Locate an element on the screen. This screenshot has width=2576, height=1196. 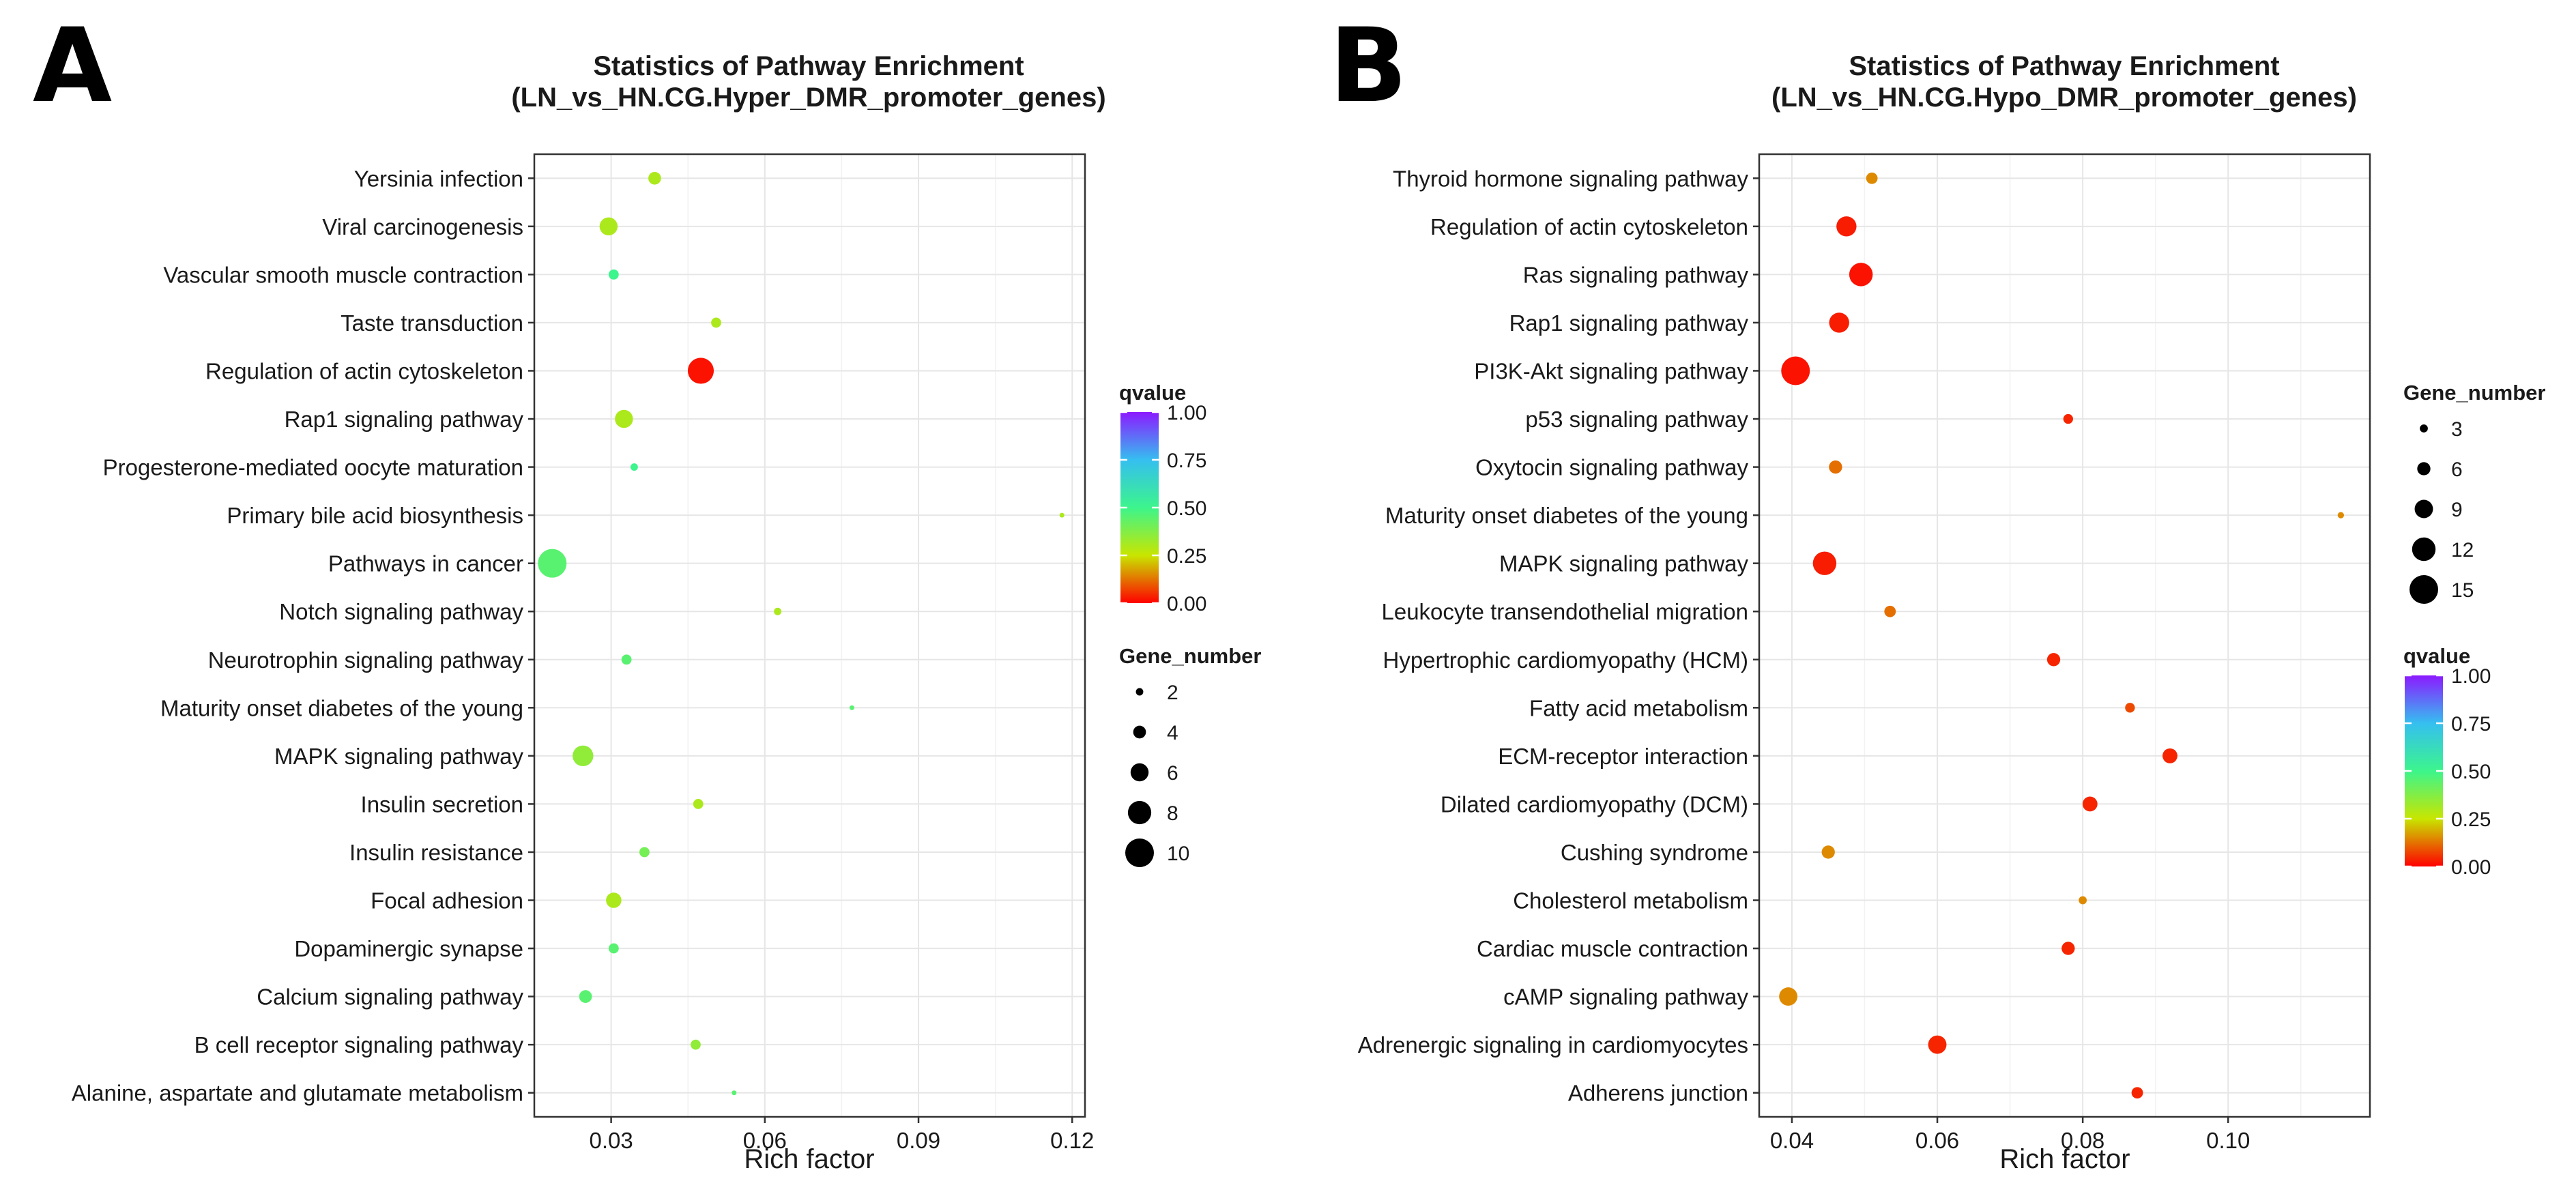
panel-b-category-label: Regulation of actin cytoskeleton is located at coordinates (1589, 226).